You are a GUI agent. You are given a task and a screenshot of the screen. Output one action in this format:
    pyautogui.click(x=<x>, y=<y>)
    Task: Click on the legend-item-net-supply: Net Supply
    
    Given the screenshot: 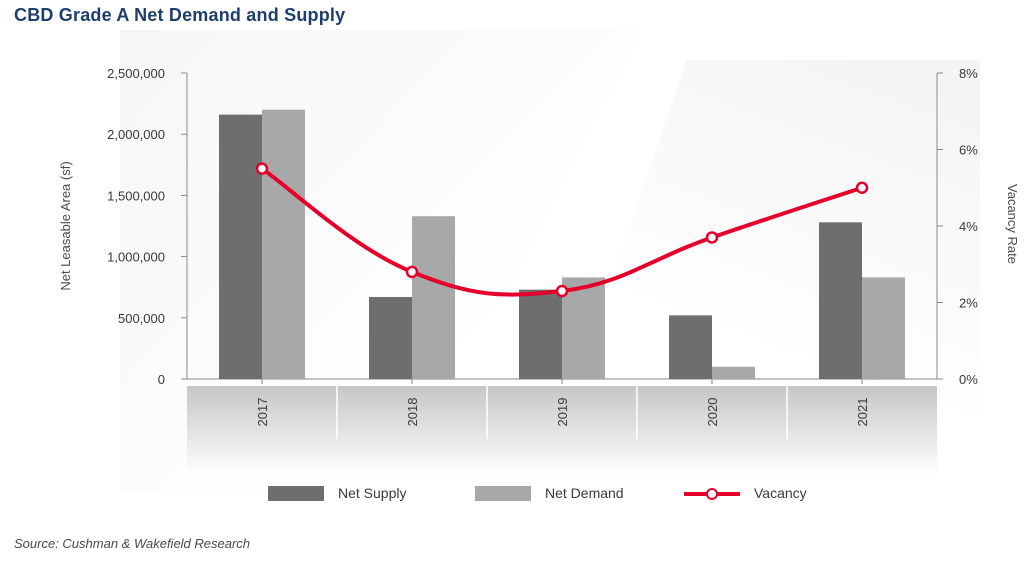 What is the action you would take?
    pyautogui.click(x=337, y=493)
    